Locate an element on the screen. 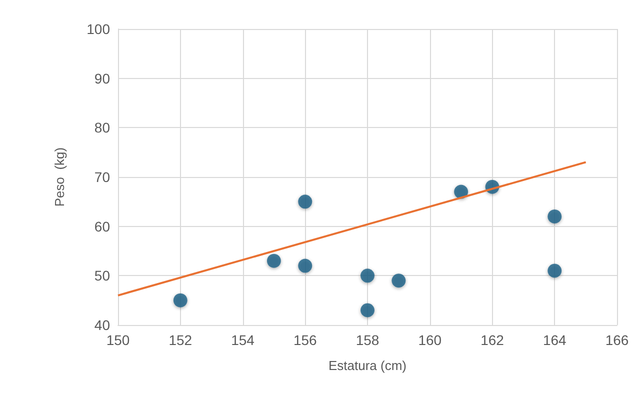 The height and width of the screenshot is (414, 643). x-tick-label: 166 is located at coordinates (617, 340).